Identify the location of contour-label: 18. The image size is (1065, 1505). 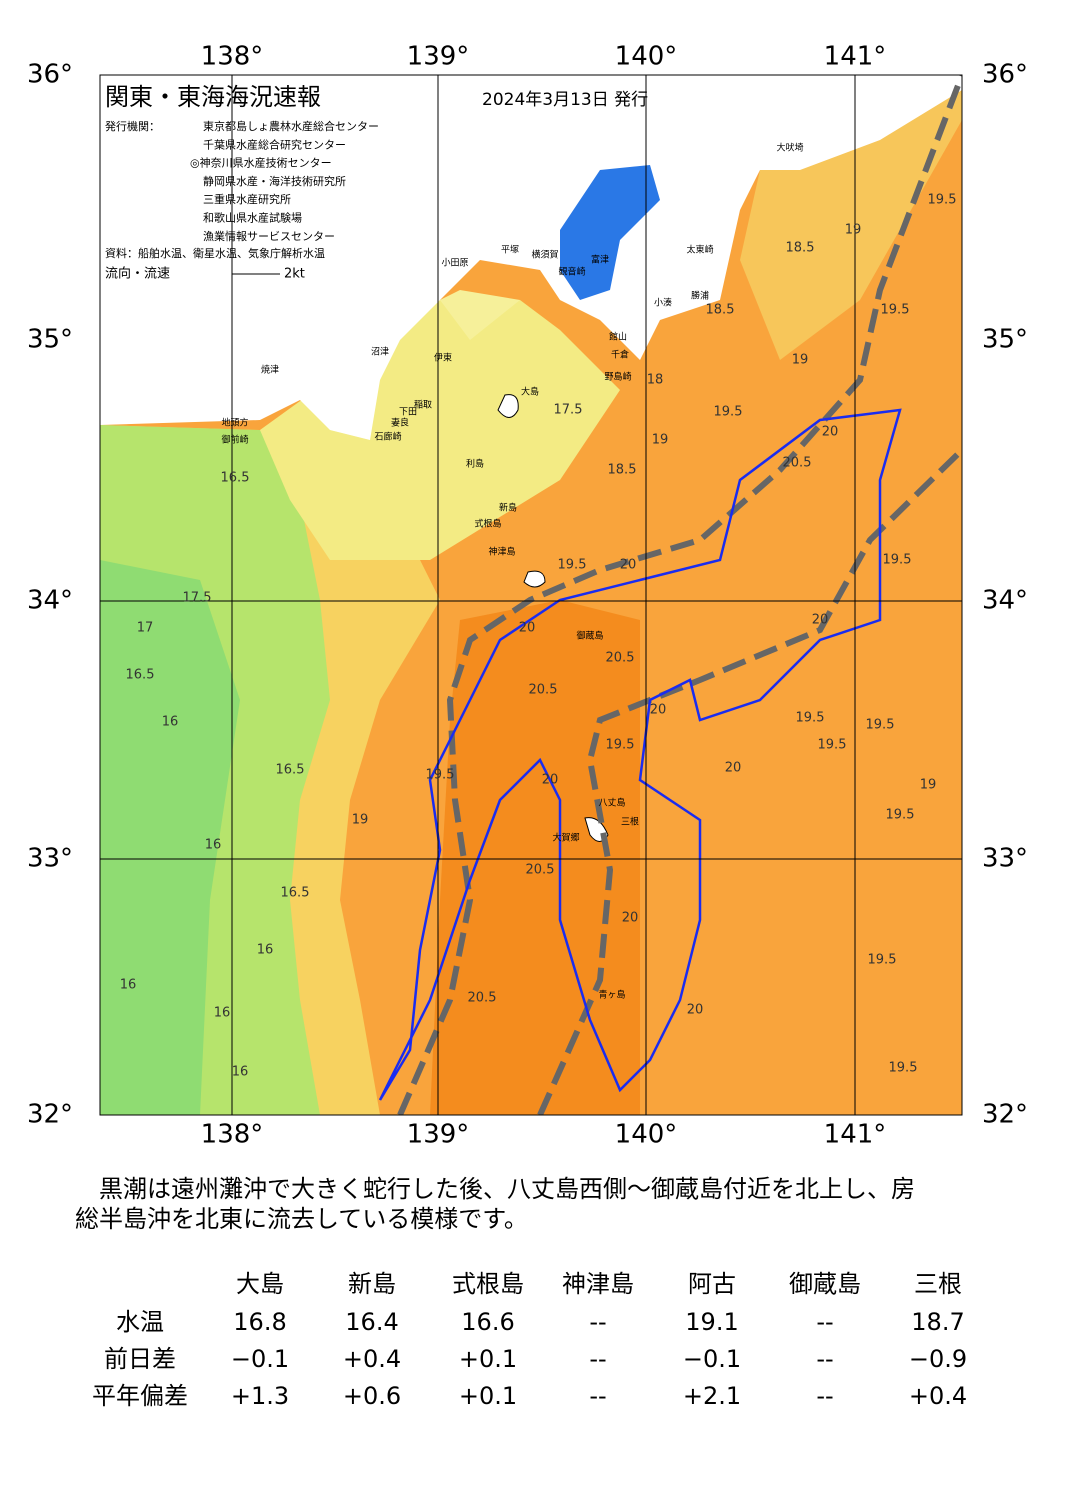
(655, 380).